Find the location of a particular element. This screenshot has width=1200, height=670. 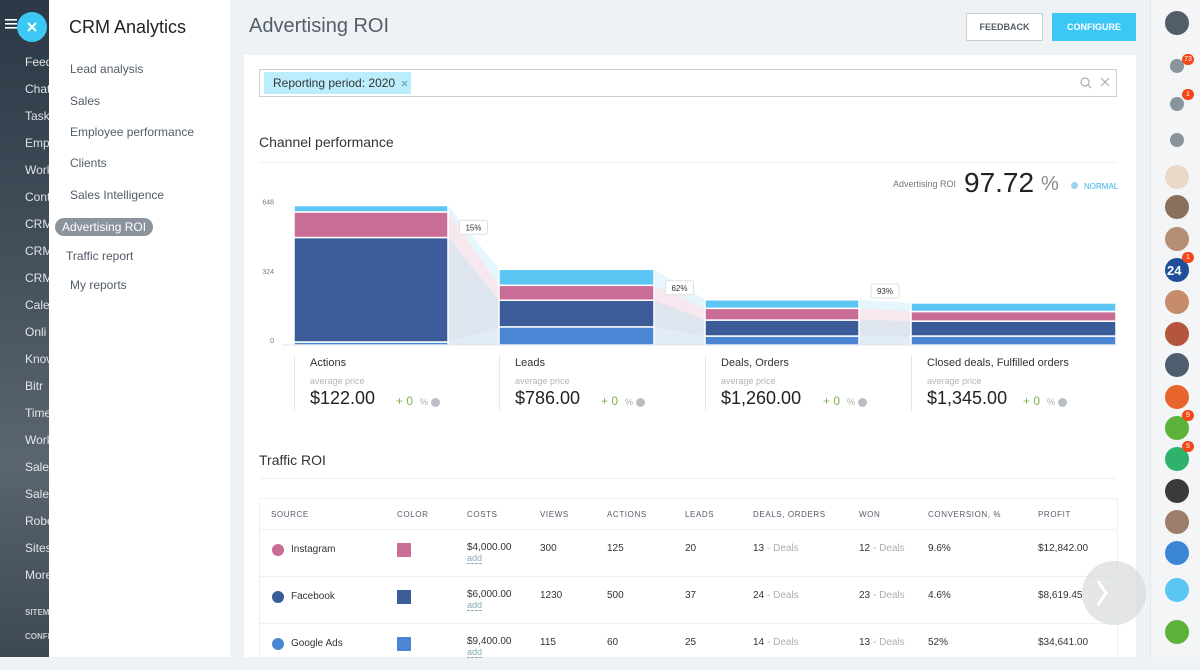

nav-item: Robo is located at coordinates (37, 521).